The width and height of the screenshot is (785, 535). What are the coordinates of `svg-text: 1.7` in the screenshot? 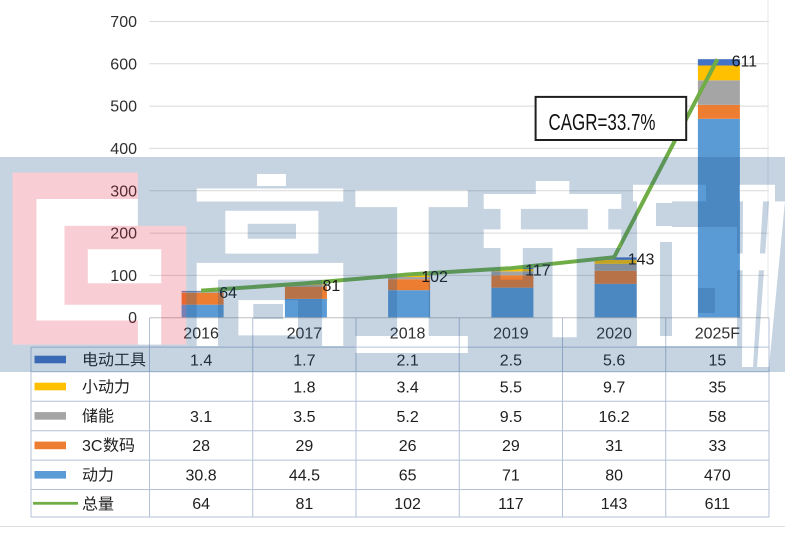 It's located at (304, 360).